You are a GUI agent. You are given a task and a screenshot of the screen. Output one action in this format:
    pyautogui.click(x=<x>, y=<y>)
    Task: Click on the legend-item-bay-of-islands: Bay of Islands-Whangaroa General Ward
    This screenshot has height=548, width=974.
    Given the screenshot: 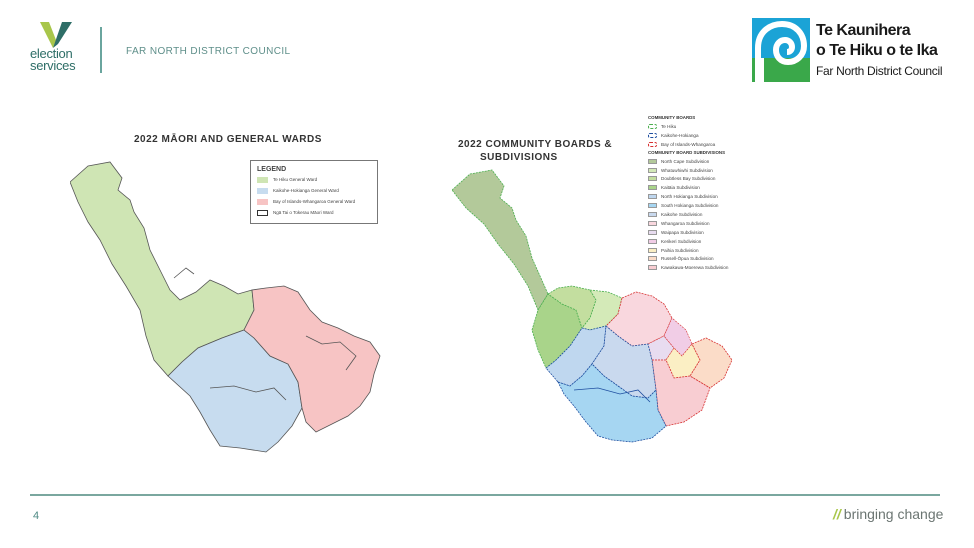 What is the action you would take?
    pyautogui.click(x=306, y=203)
    